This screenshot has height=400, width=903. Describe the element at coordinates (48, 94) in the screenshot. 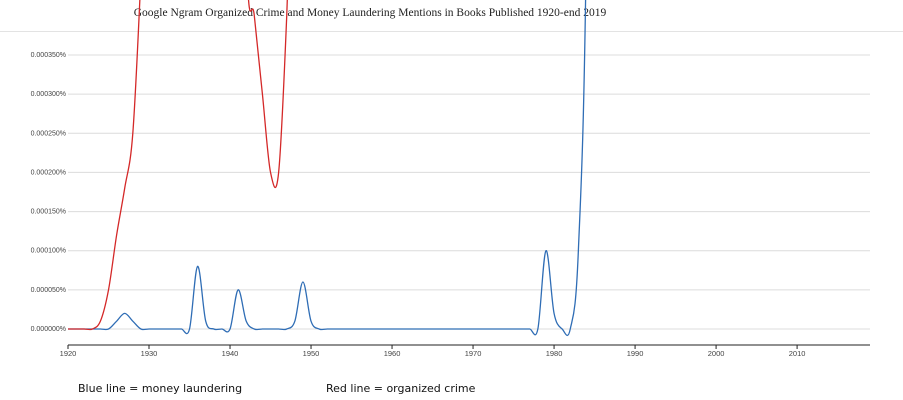

I see `y-tick-label: 0.000300%` at that location.